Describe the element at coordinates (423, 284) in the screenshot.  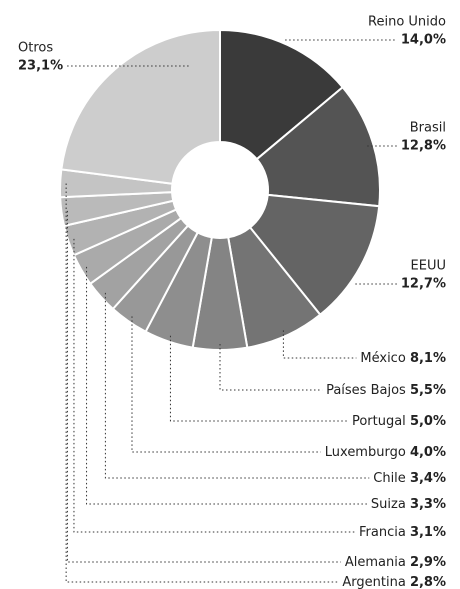
I see `slice-value: 12,7%` at that location.